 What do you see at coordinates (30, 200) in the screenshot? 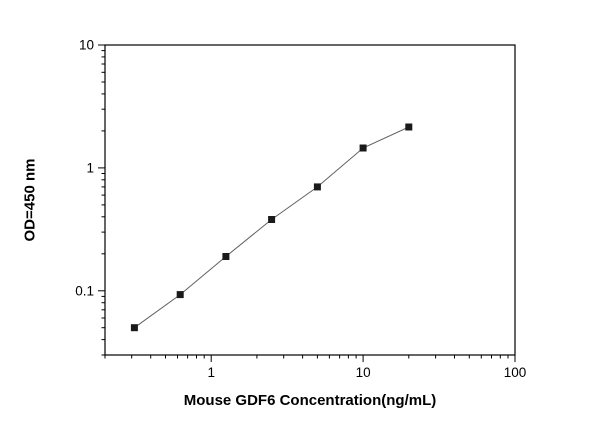
I see `y-axis-title: OD=450 nm` at bounding box center [30, 200].